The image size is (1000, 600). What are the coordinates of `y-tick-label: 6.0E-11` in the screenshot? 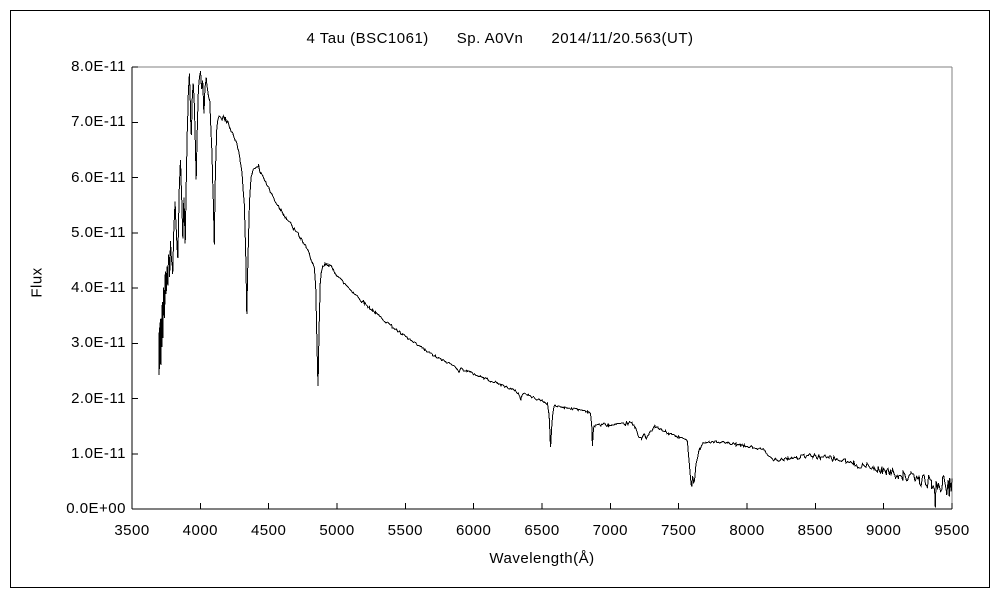 It's located at (98, 177).